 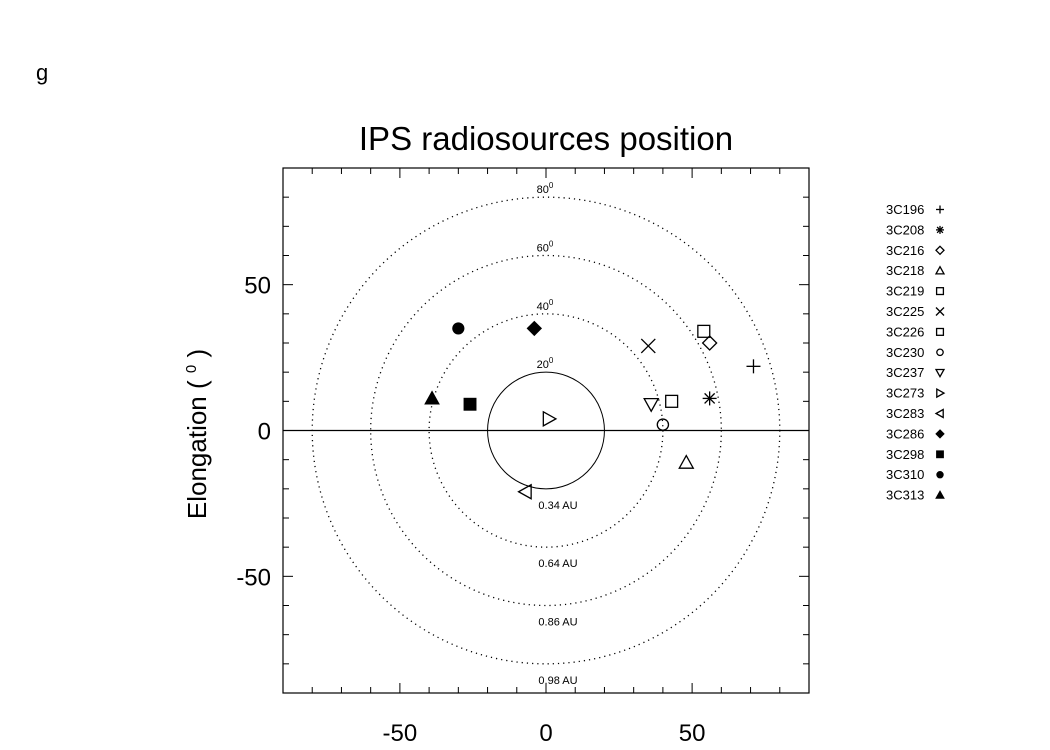 I want to click on x-tick-label: 0, so click(x=545, y=733).